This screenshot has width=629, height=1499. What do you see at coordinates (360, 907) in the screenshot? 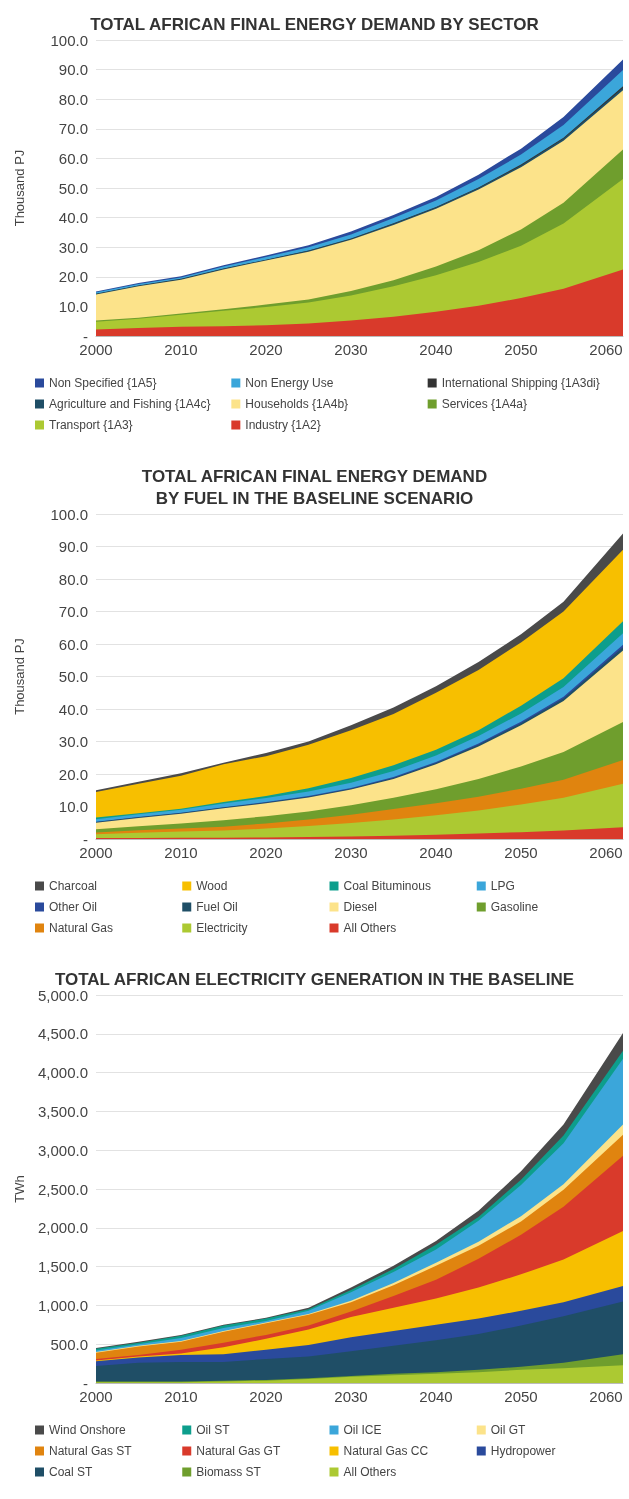
I see `legend-label: Diesel` at bounding box center [360, 907].